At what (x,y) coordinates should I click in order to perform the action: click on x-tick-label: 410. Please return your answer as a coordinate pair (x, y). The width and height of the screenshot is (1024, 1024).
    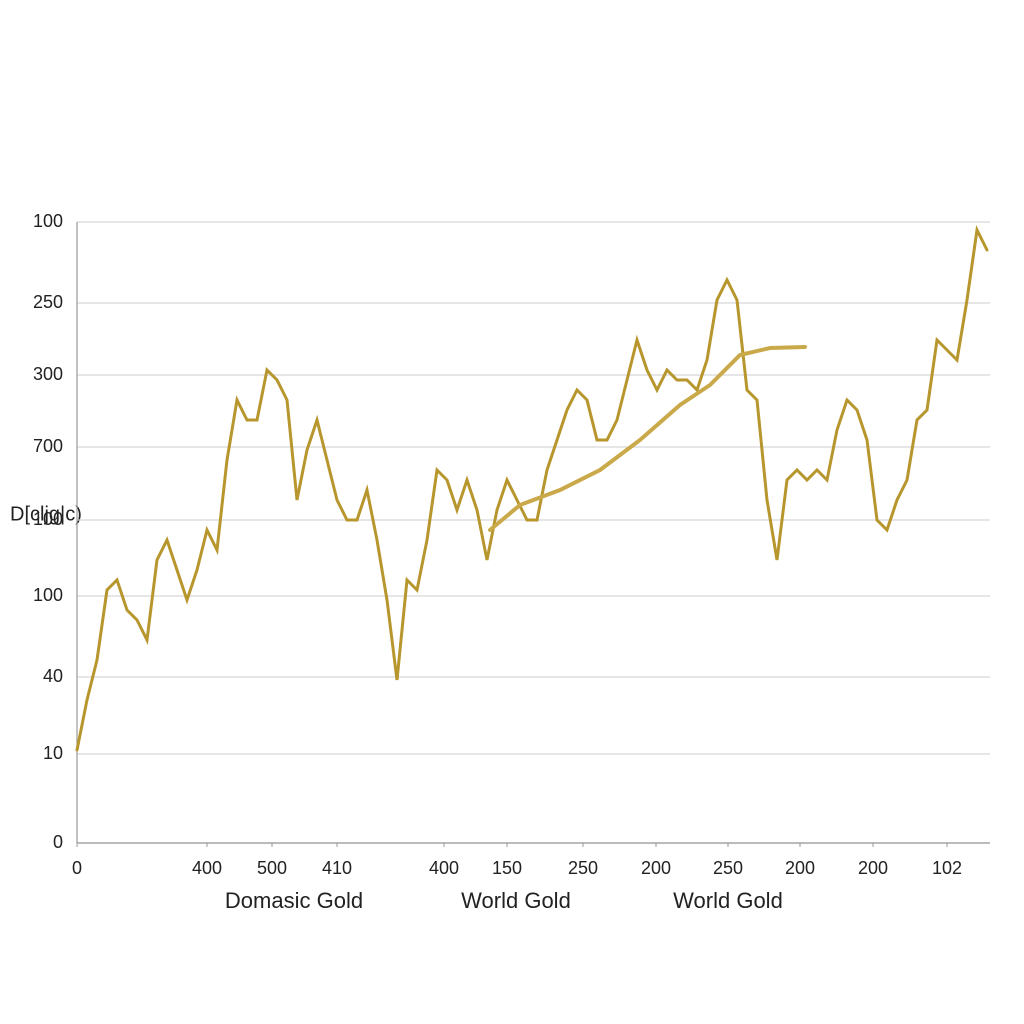
    Looking at the image, I should click on (337, 868).